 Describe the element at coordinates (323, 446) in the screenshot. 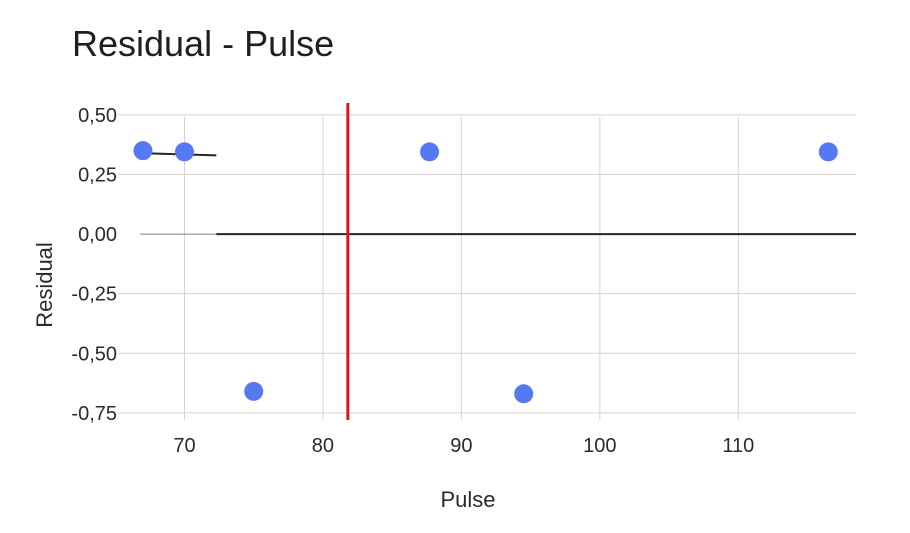

I see `x-tick-label: 80` at that location.